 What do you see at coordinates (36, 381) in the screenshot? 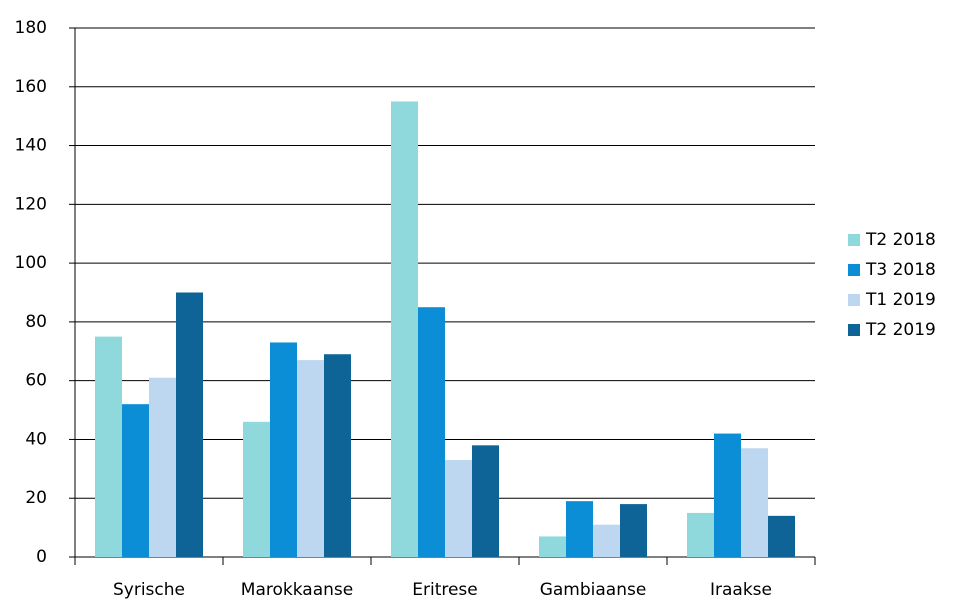
I see `y-tick-label: 60` at bounding box center [36, 381].